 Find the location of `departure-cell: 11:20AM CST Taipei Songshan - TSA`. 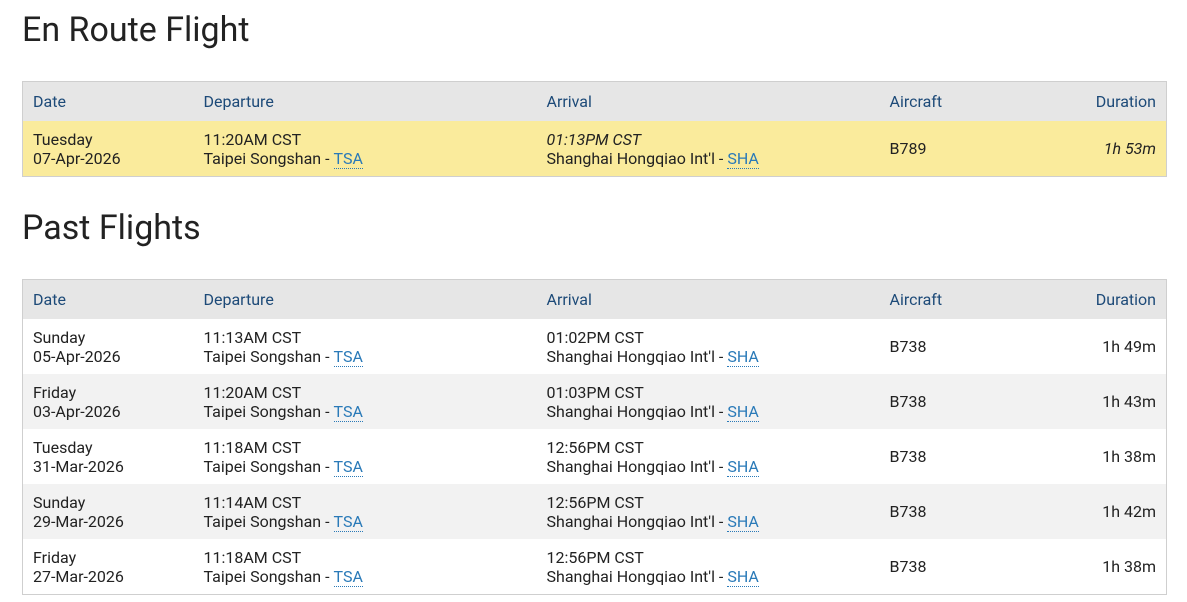

departure-cell: 11:20AM CST Taipei Songshan - TSA is located at coordinates (375, 149).